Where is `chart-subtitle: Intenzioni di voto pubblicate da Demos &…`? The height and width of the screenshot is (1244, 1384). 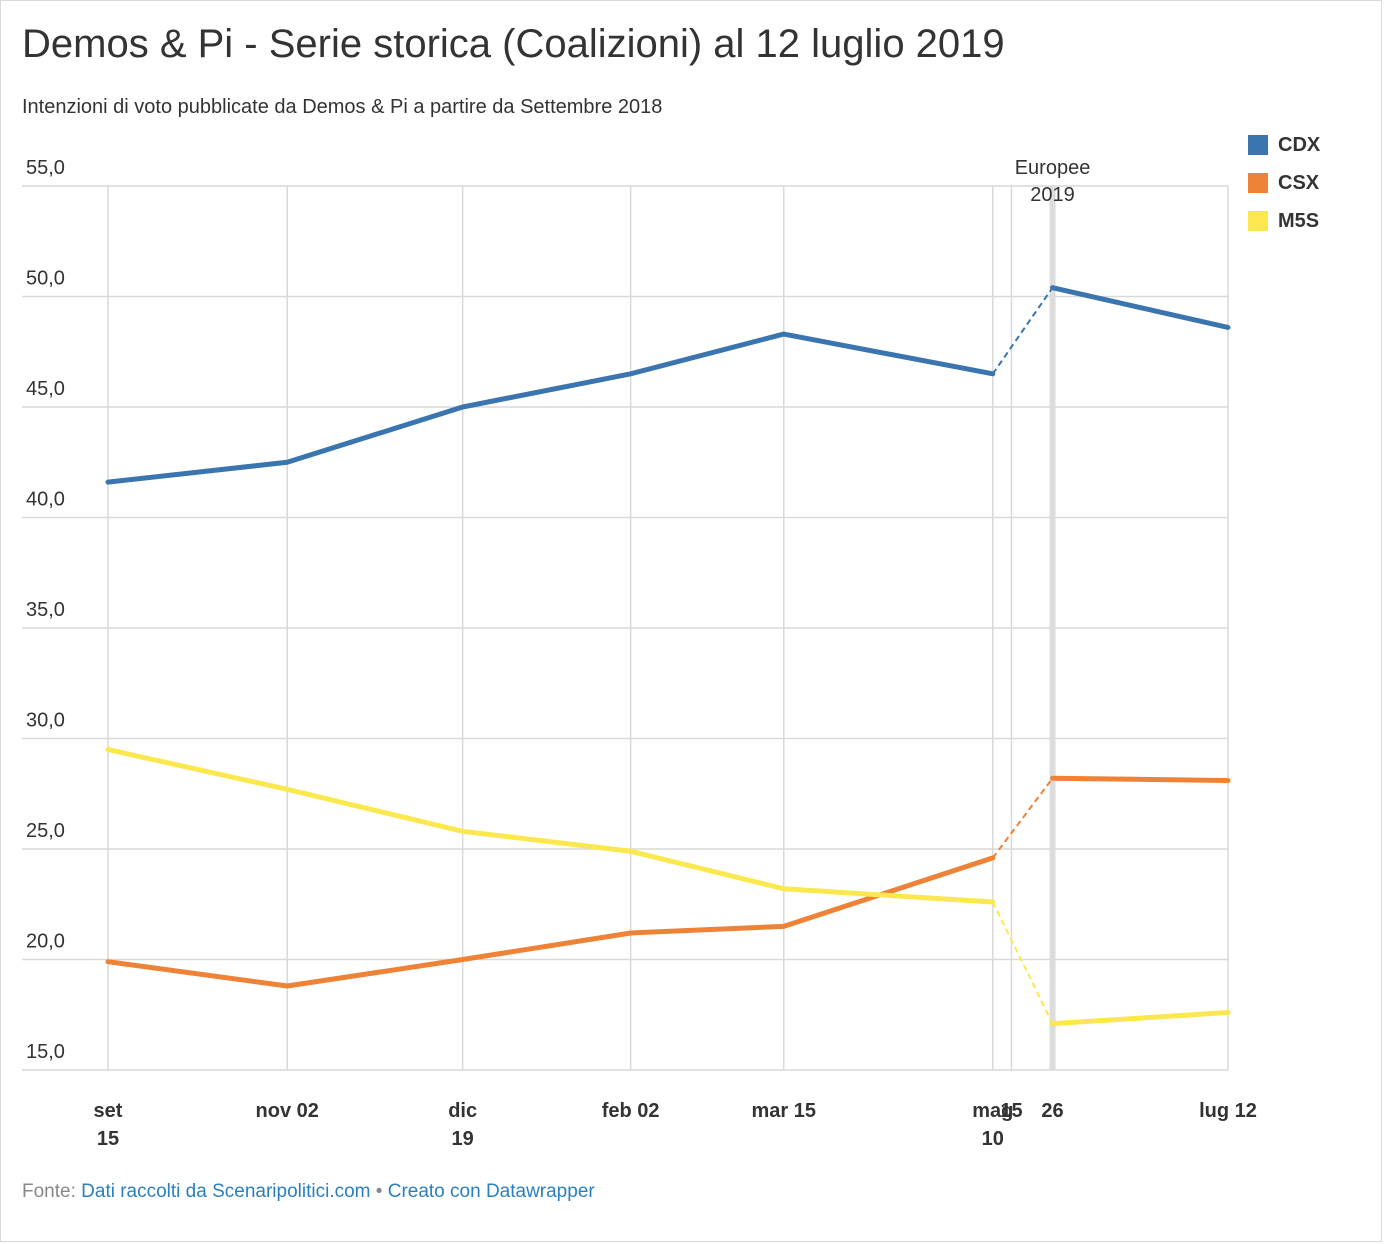
chart-subtitle: Intenzioni di voto pubblicate da Demos &… is located at coordinates (342, 107).